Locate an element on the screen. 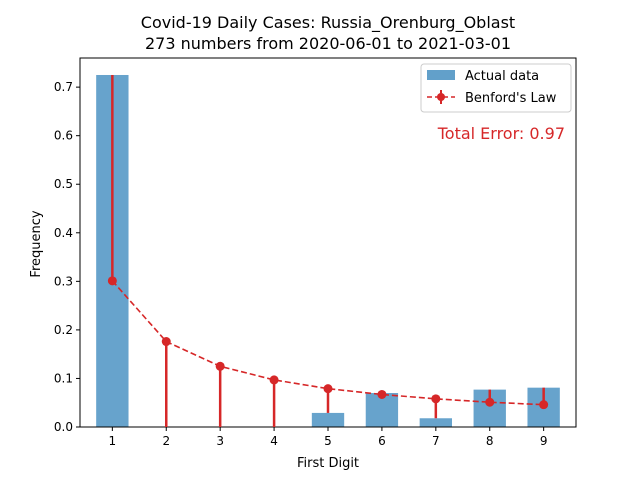 This screenshot has width=640, height=480. y-tick-label-0.2: 0.2 is located at coordinates (63, 330).